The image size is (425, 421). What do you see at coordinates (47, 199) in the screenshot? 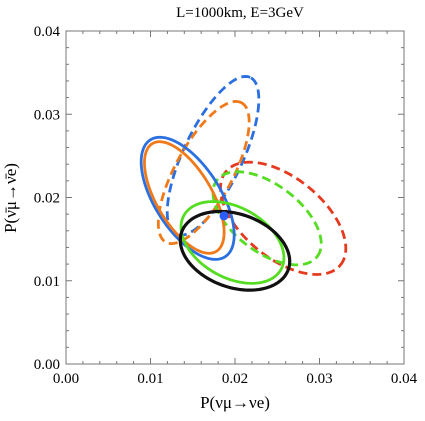
I see `y-tick-label: 0.02` at bounding box center [47, 199].